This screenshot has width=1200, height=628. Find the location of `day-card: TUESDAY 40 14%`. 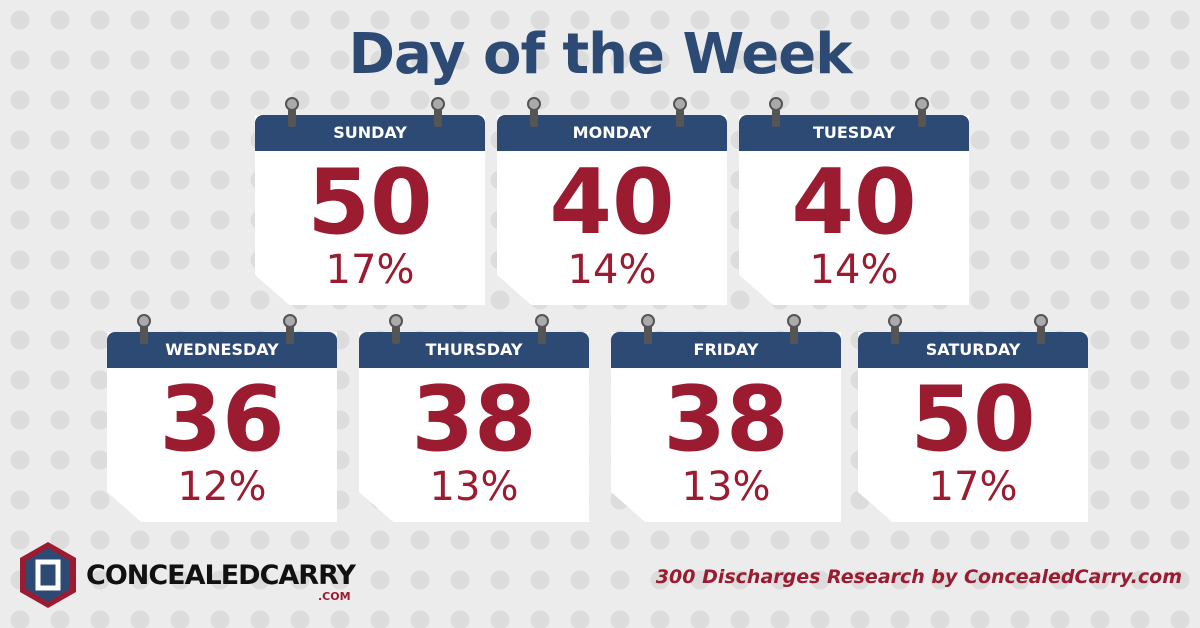

day-card: TUESDAY 40 14% is located at coordinates (854, 201).